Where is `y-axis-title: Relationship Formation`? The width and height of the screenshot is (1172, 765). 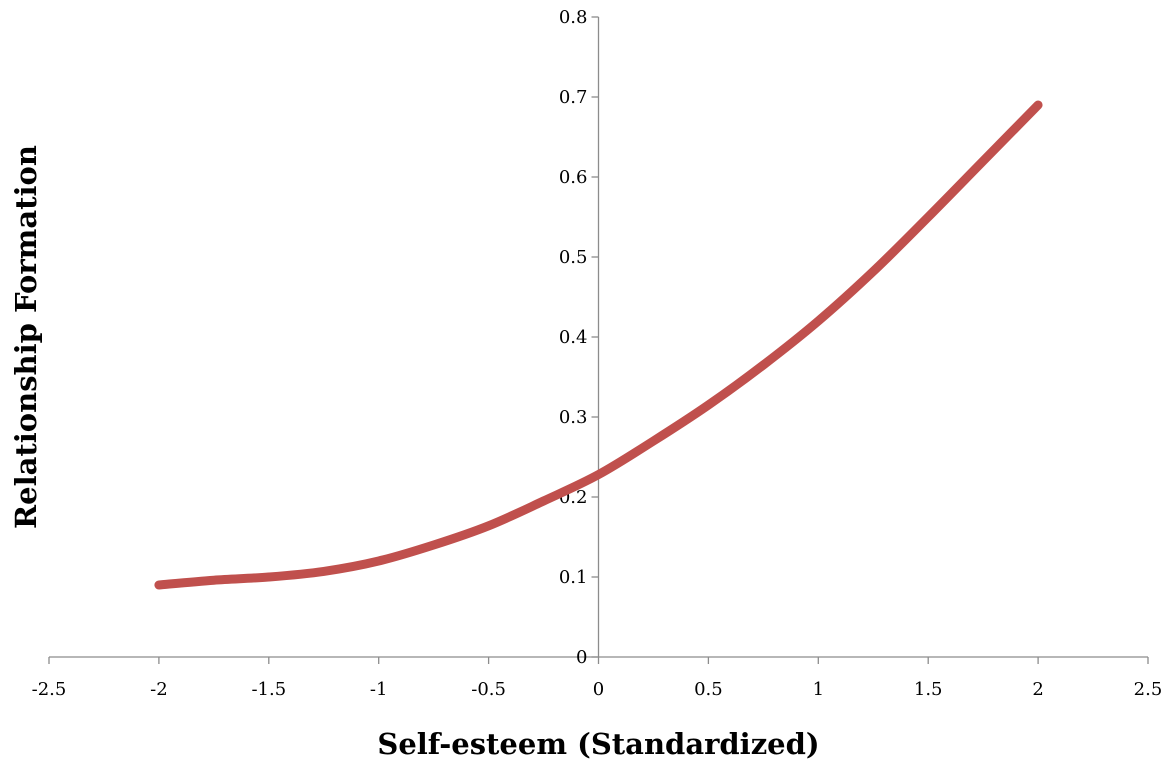 y-axis-title: Relationship Formation is located at coordinates (26, 337).